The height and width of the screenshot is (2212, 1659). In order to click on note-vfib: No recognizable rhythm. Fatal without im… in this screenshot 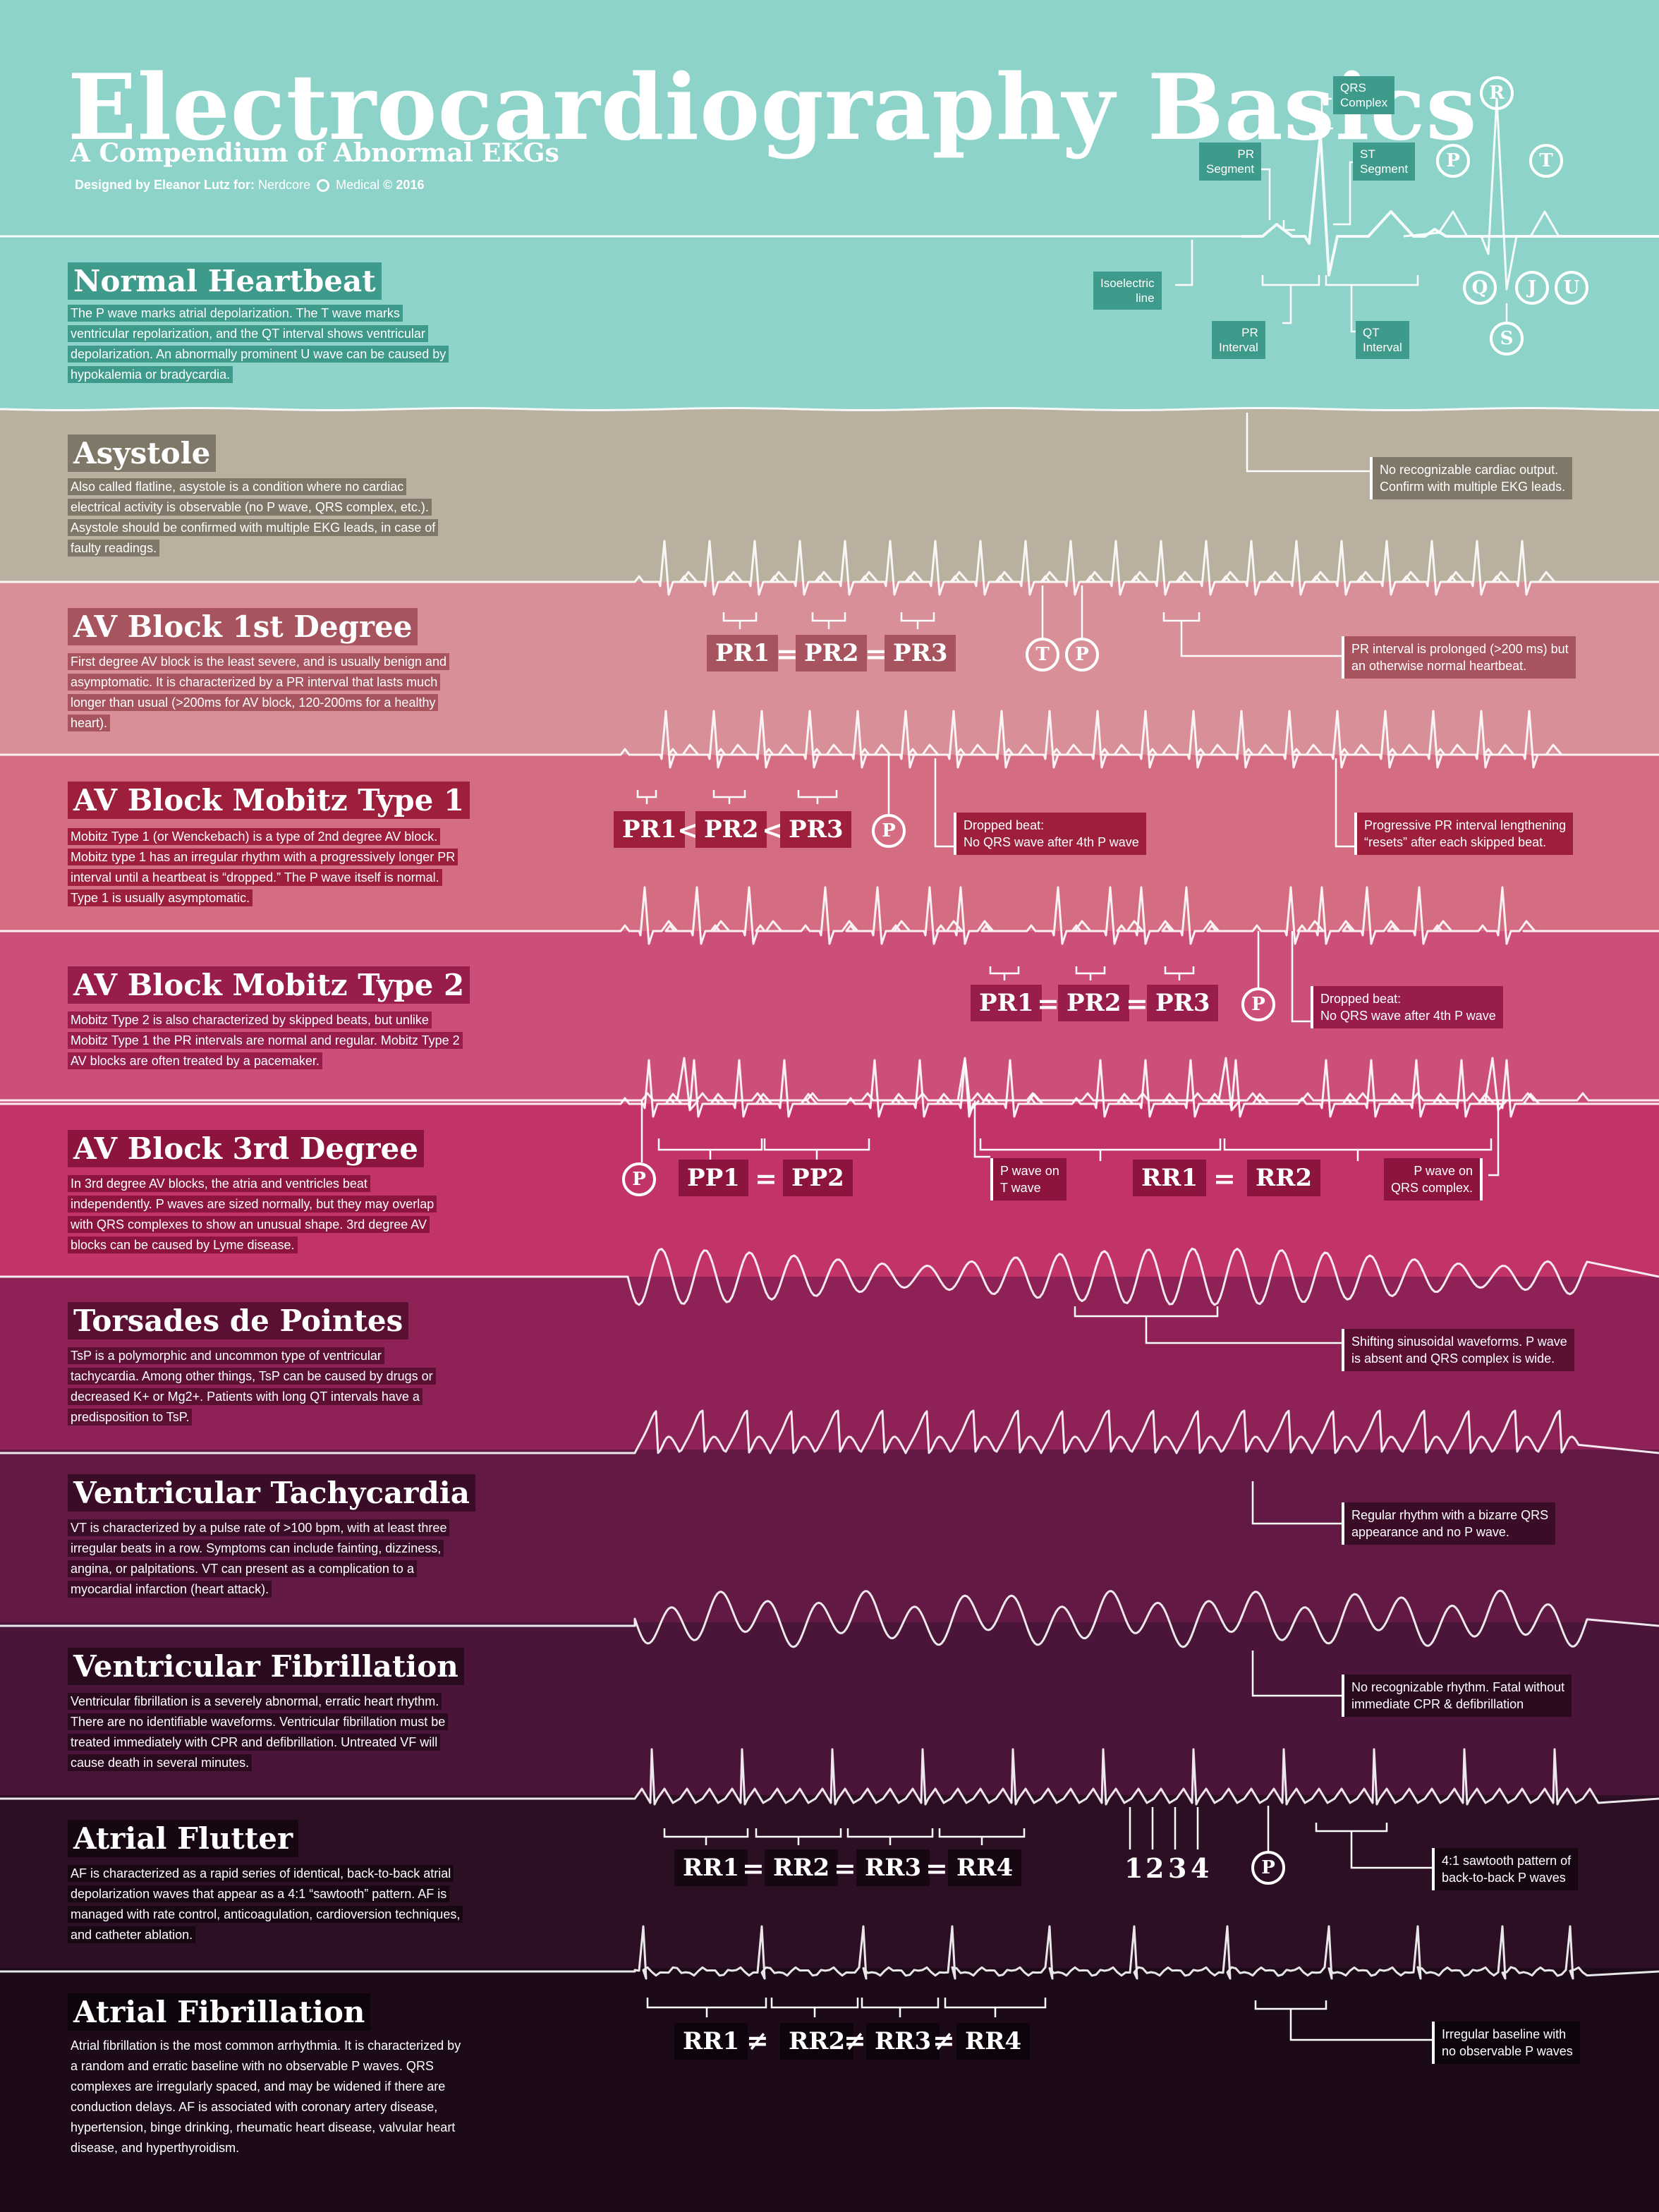, I will do `click(1457, 1696)`.